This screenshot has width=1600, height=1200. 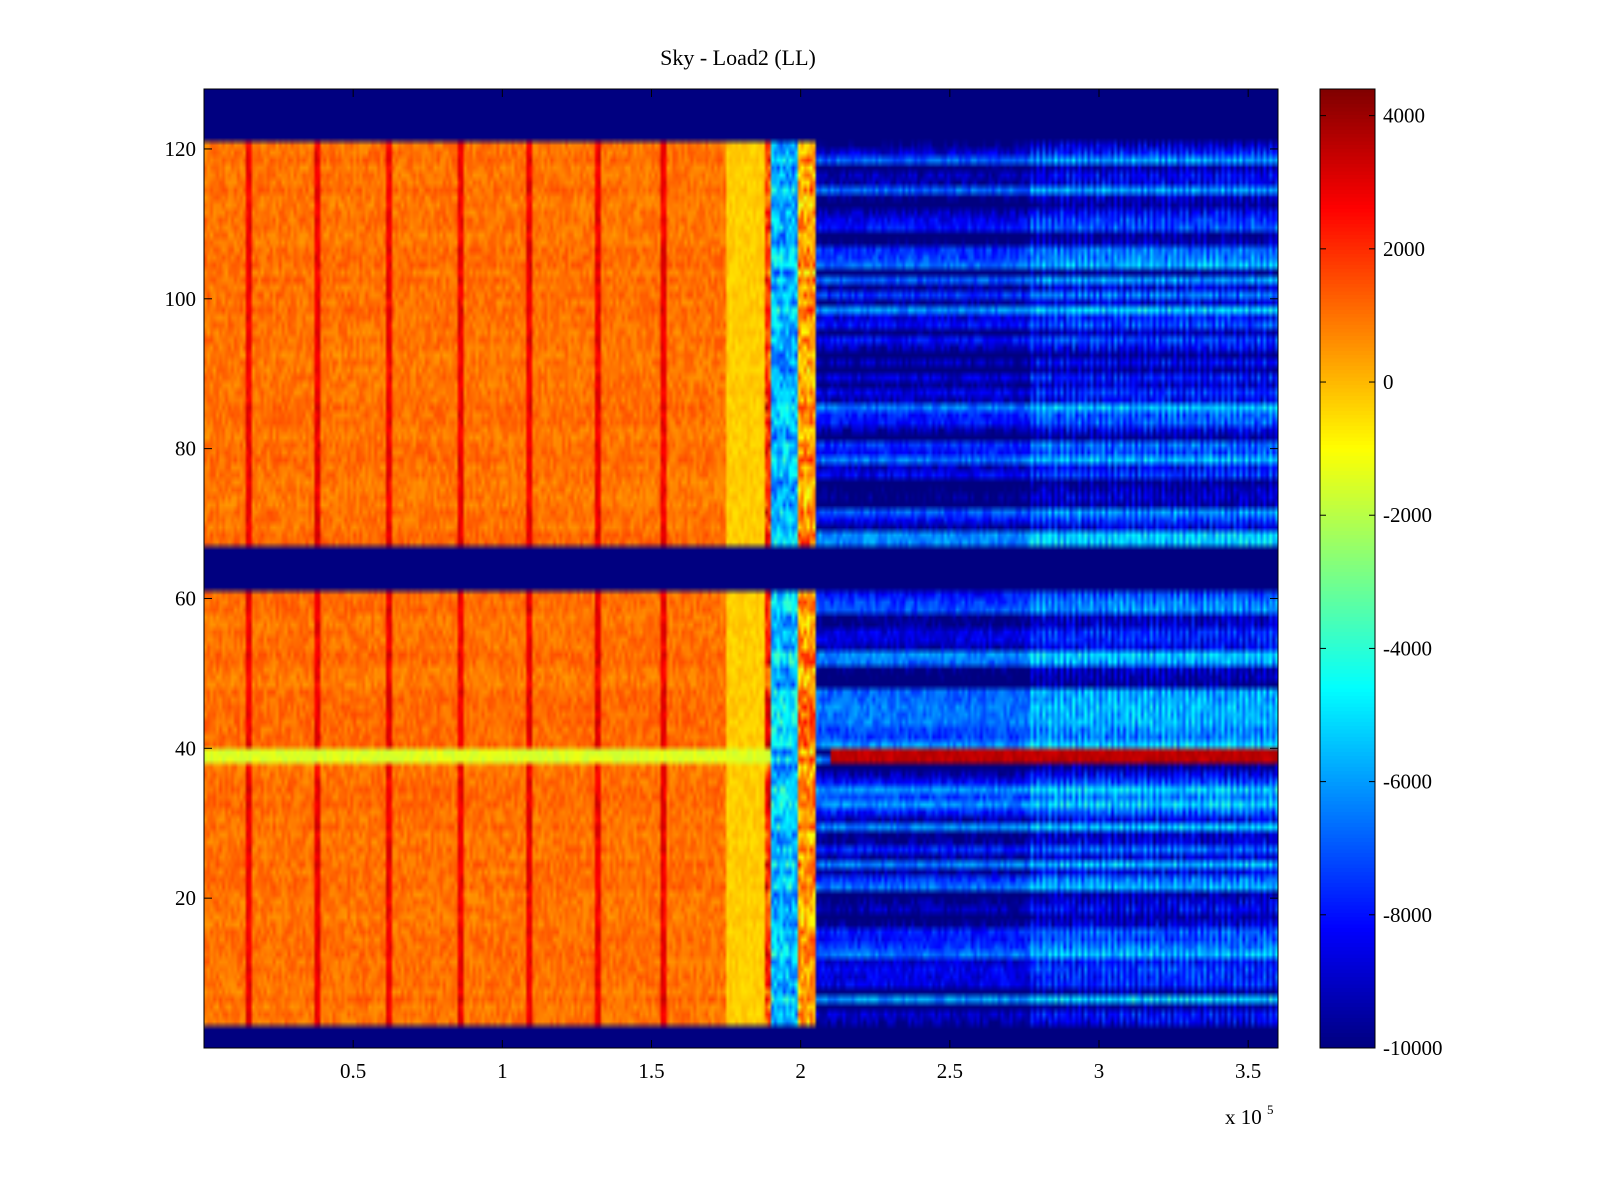 I want to click on colorbar-tick-label: -6000, so click(x=1407, y=782).